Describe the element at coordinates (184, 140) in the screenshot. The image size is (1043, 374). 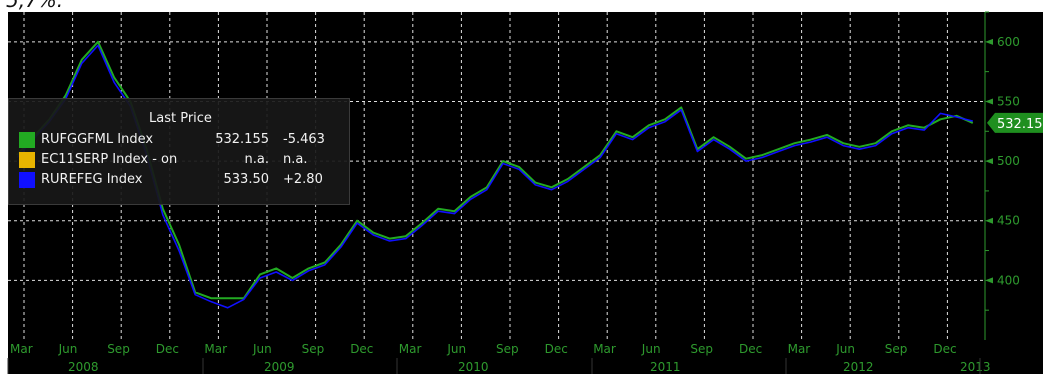
I see `legend-row-rufggfml: RUFGGFML Index 532.155 -5.463` at that location.